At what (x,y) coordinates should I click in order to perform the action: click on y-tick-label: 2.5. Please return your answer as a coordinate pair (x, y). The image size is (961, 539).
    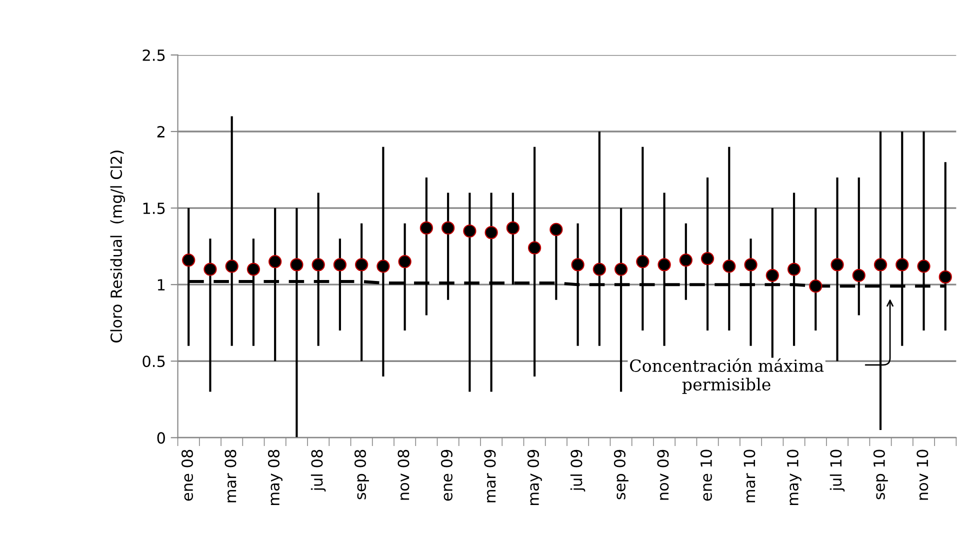
    Looking at the image, I should click on (153, 55).